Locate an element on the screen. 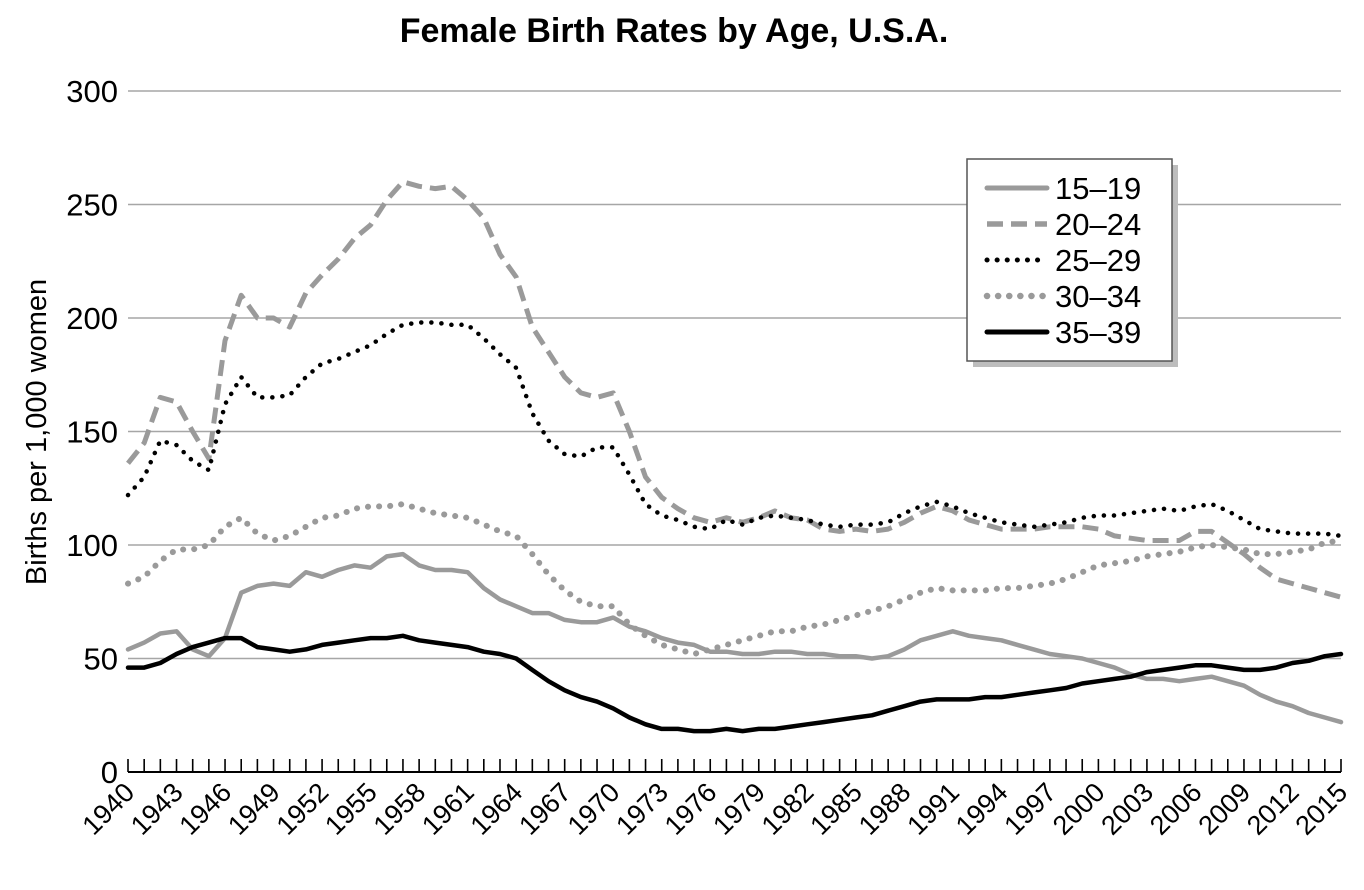 The image size is (1364, 890). x-tick-label: 1940 is located at coordinates (109, 809).